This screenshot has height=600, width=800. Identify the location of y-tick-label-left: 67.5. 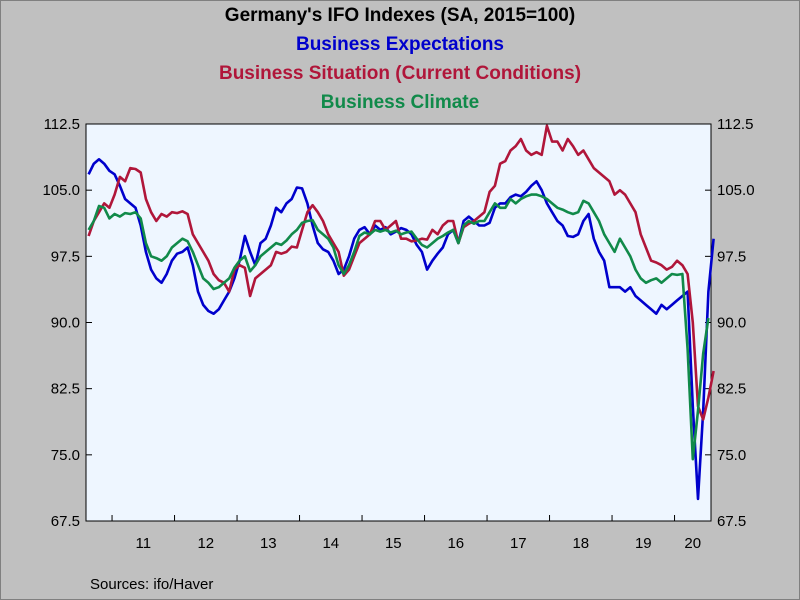
(65, 521).